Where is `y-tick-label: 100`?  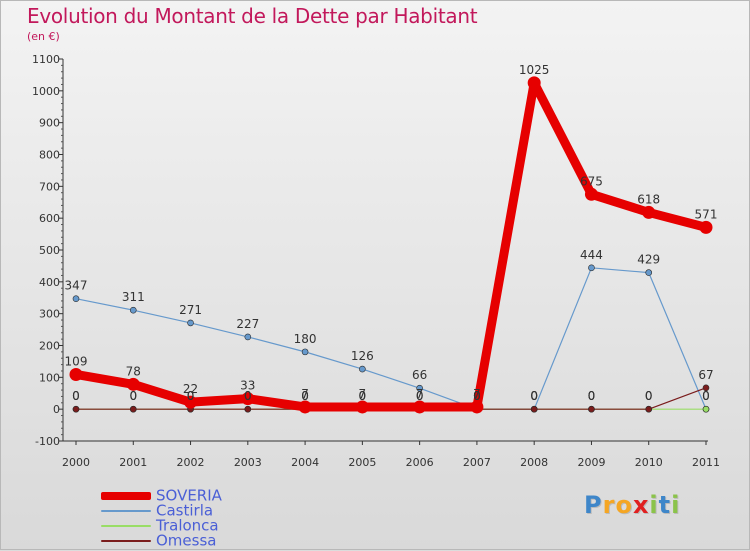
y-tick-label: 100 is located at coordinates (49, 377).